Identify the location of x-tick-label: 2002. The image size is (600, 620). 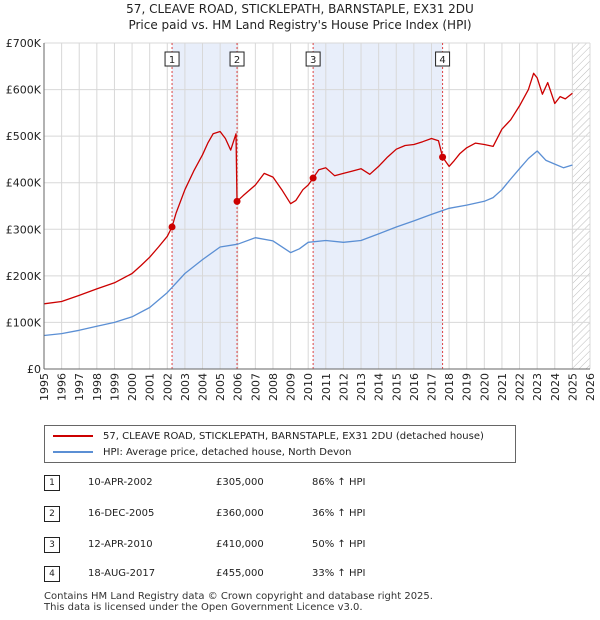
(167, 387).